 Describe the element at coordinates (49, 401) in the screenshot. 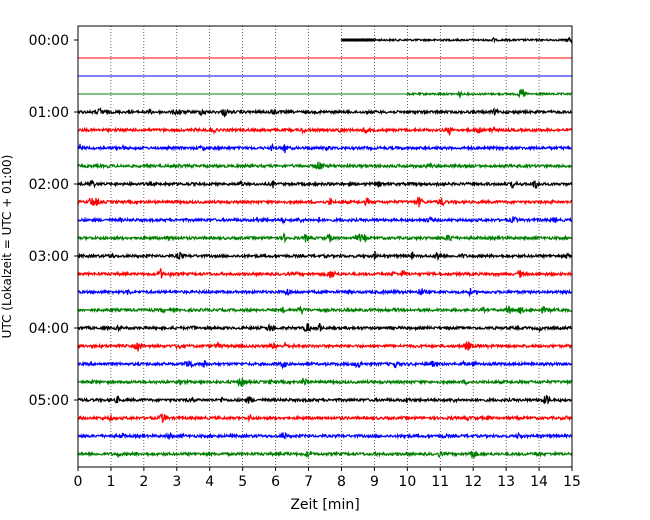

I see `y-tick-label: 05:00` at that location.